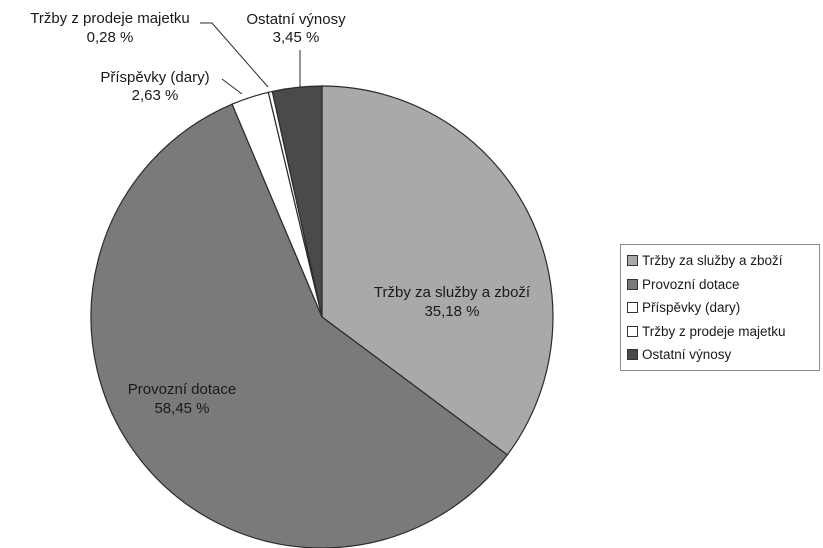 This screenshot has height=548, width=823. Describe the element at coordinates (296, 19) in the screenshot. I see `slice-label-name: Ostatní výnosy` at that location.